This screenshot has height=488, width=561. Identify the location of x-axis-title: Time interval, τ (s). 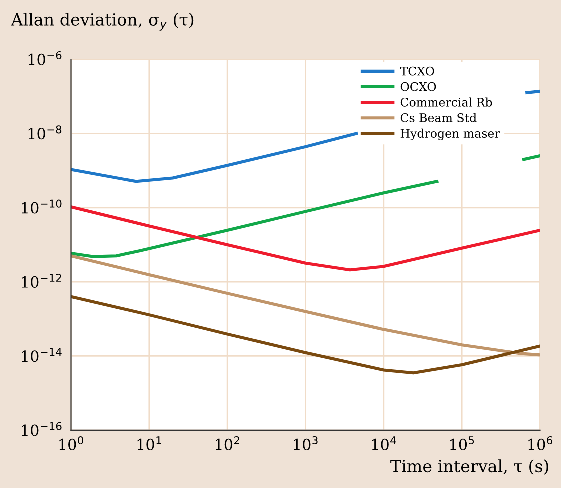
(469, 467).